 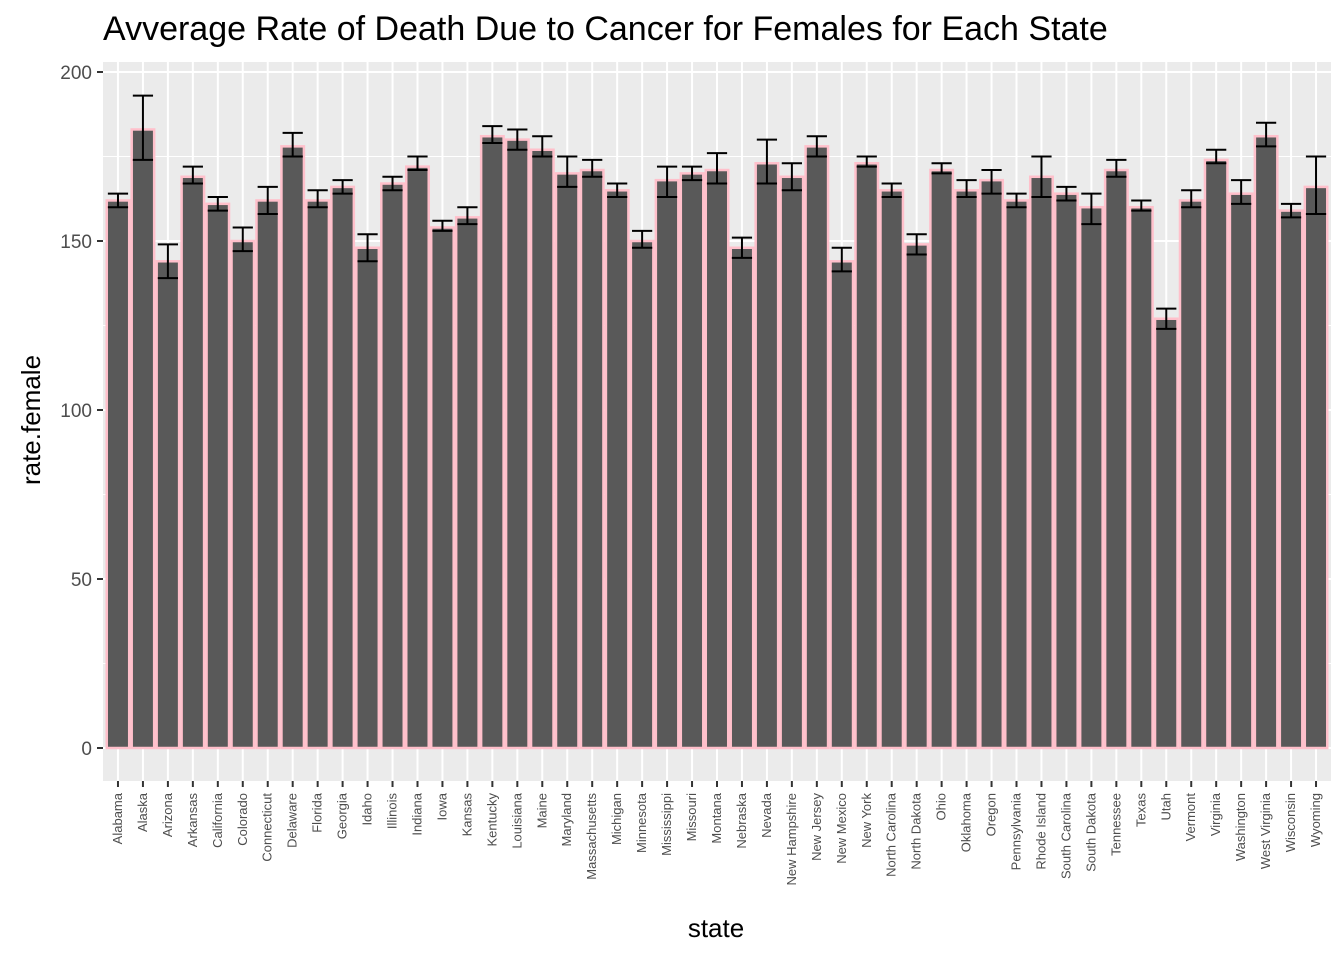 I want to click on x-tick-label: North Carolina, so click(x=891, y=834).